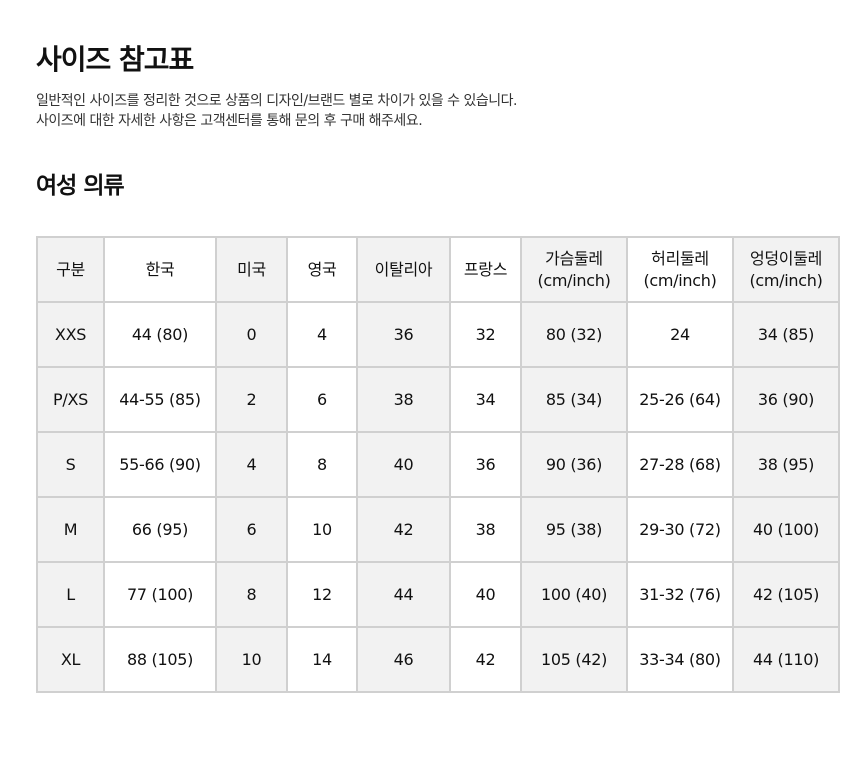 The width and height of the screenshot is (860, 772). Describe the element at coordinates (786, 399) in the screenshot. I see `table-cell: 36 (90)` at that location.